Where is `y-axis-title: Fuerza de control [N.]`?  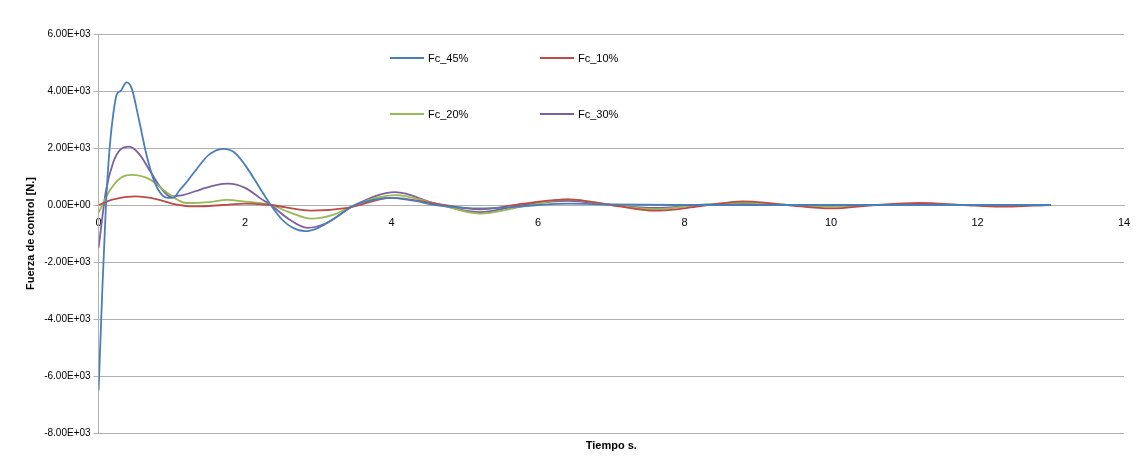 y-axis-title: Fuerza de control [N.] is located at coordinates (29, 233).